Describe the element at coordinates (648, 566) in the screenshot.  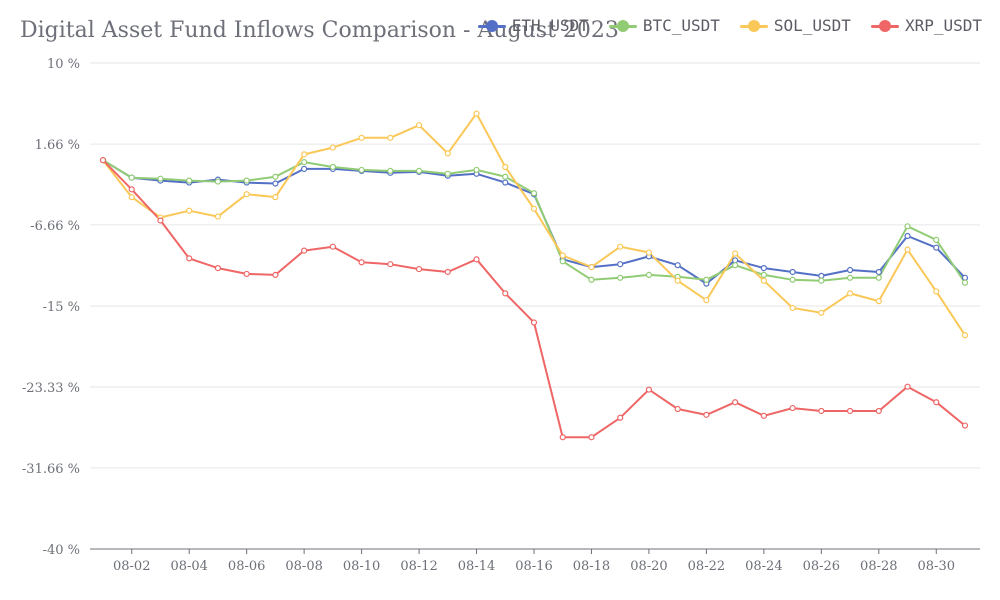
I see `x-tick-label: 08-20` at that location.